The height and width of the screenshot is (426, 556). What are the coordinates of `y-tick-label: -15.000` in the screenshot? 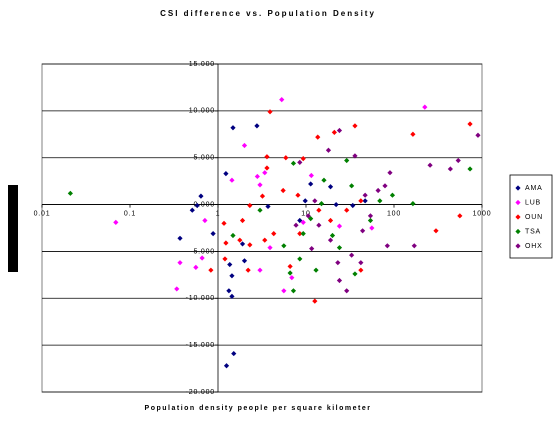 It's located at (200, 345).